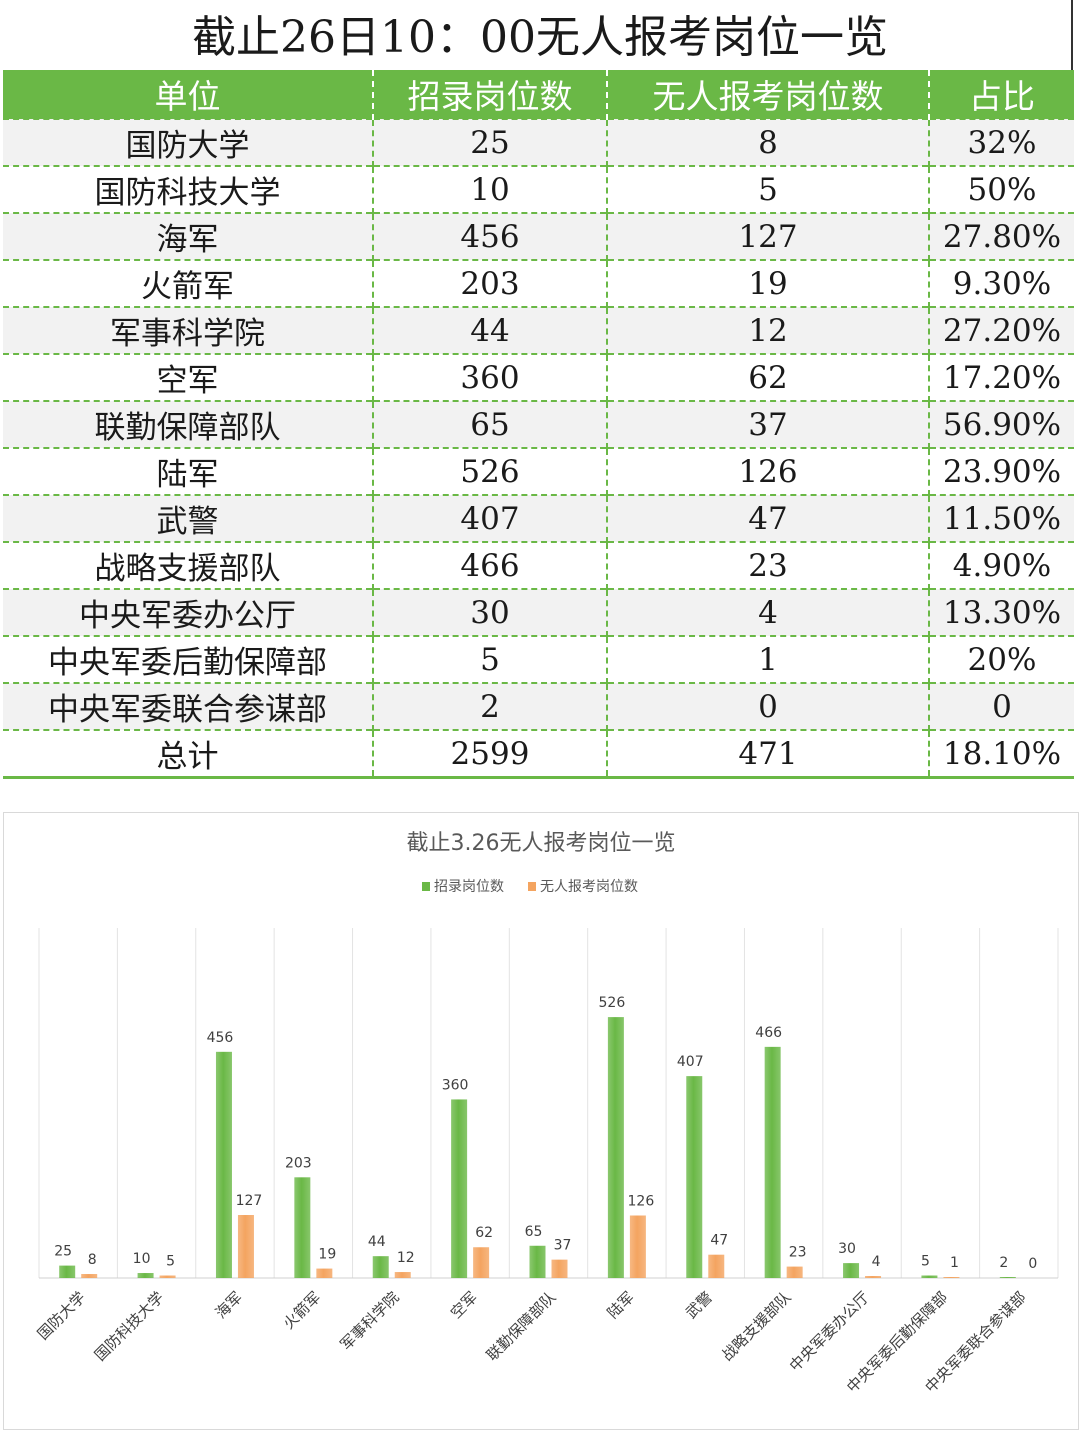 This screenshot has width=1080, height=1440. I want to click on cell-no-applicant-count: 19, so click(767, 283).